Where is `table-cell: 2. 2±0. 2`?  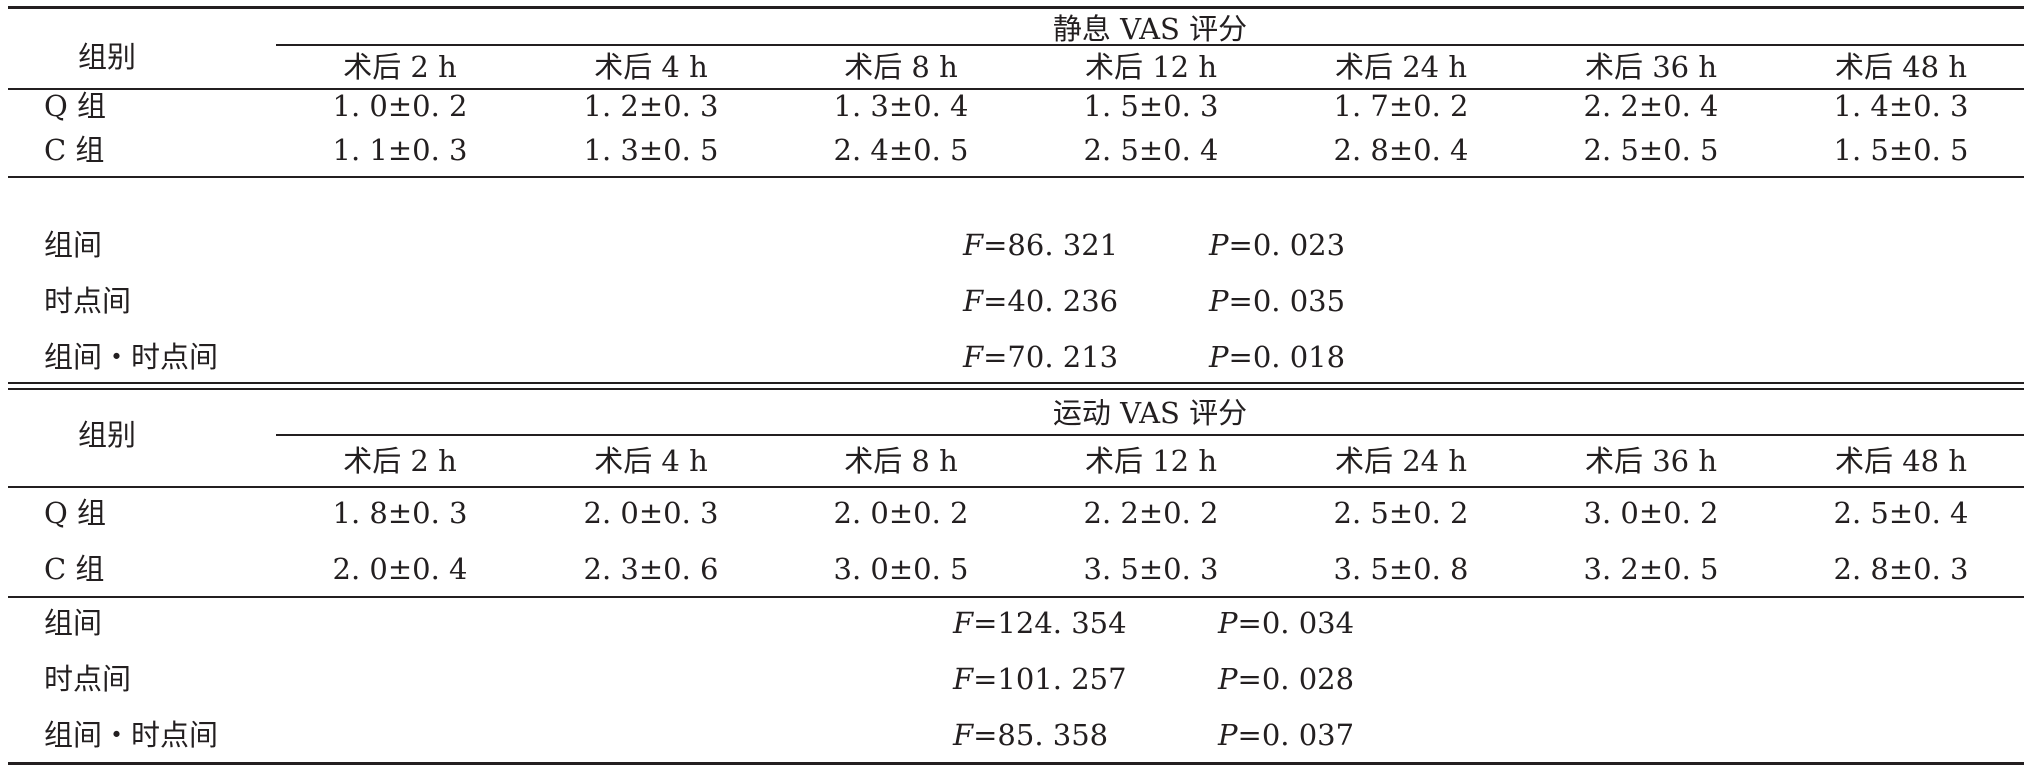
table-cell: 2. 2±0. 2 is located at coordinates (1151, 513).